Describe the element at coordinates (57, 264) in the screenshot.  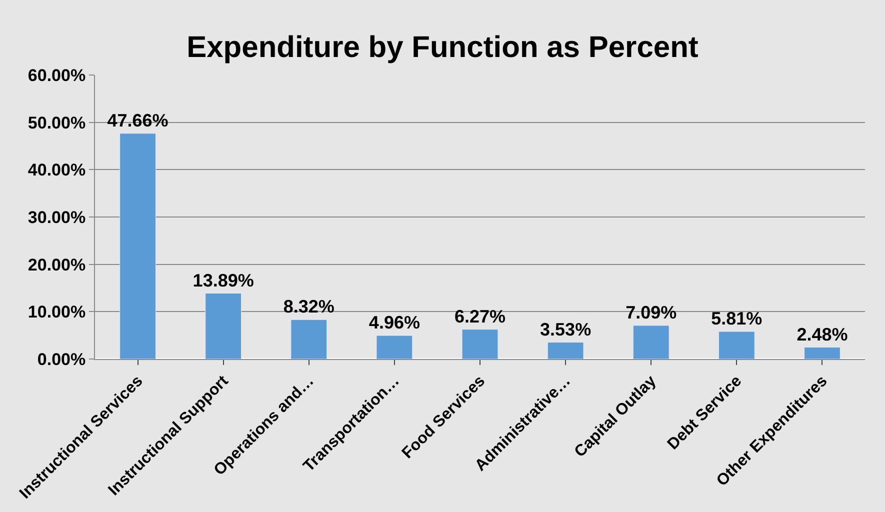
I see `y-tick-label: 20.00%` at that location.